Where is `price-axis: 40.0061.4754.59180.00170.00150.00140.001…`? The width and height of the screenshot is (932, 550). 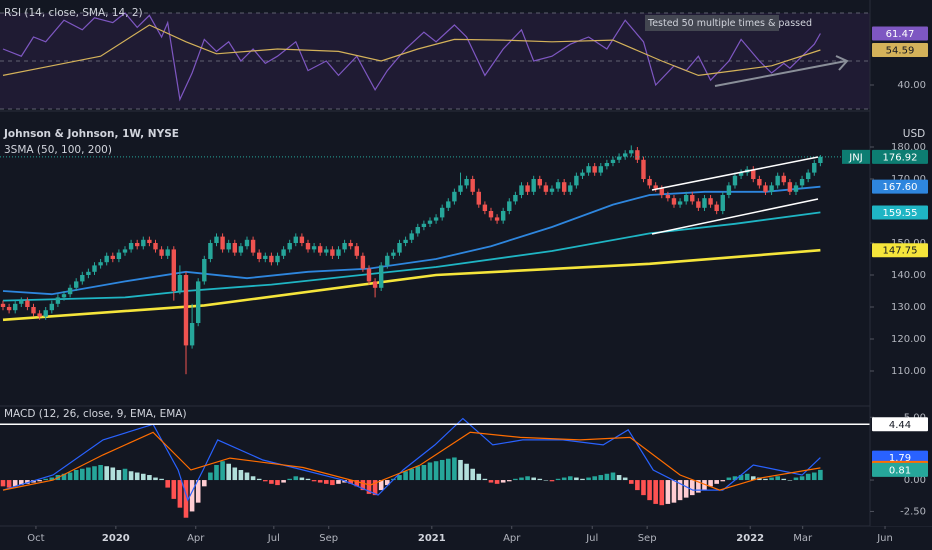
price-axis: 40.0061.4754.59180.00170.00150.00140.001… is located at coordinates (887, 263).